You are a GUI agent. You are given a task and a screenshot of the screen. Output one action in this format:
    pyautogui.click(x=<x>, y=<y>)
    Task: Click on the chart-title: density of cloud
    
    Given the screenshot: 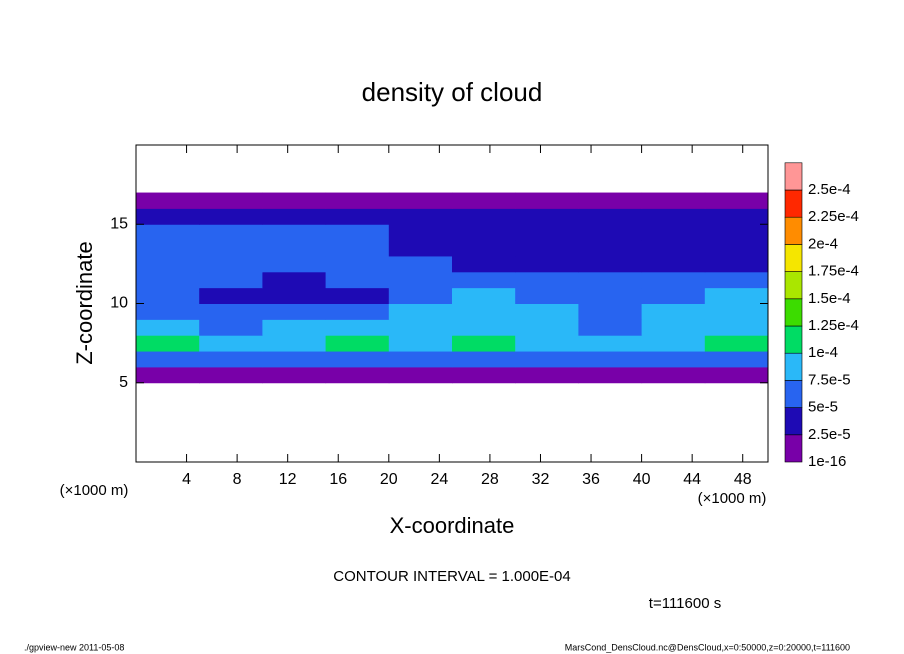 What is the action you would take?
    pyautogui.click(x=452, y=92)
    